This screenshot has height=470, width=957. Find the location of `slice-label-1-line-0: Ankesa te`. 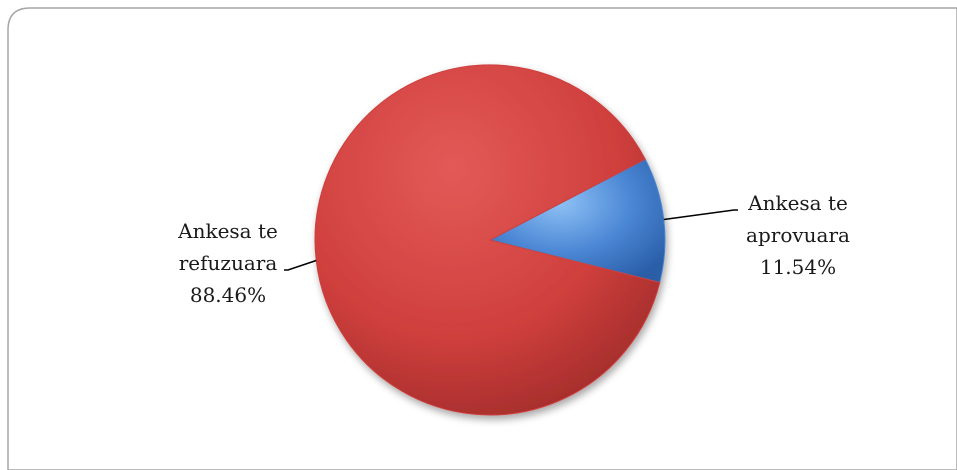

slice-label-1-line-0: Ankesa te is located at coordinates (227, 231).